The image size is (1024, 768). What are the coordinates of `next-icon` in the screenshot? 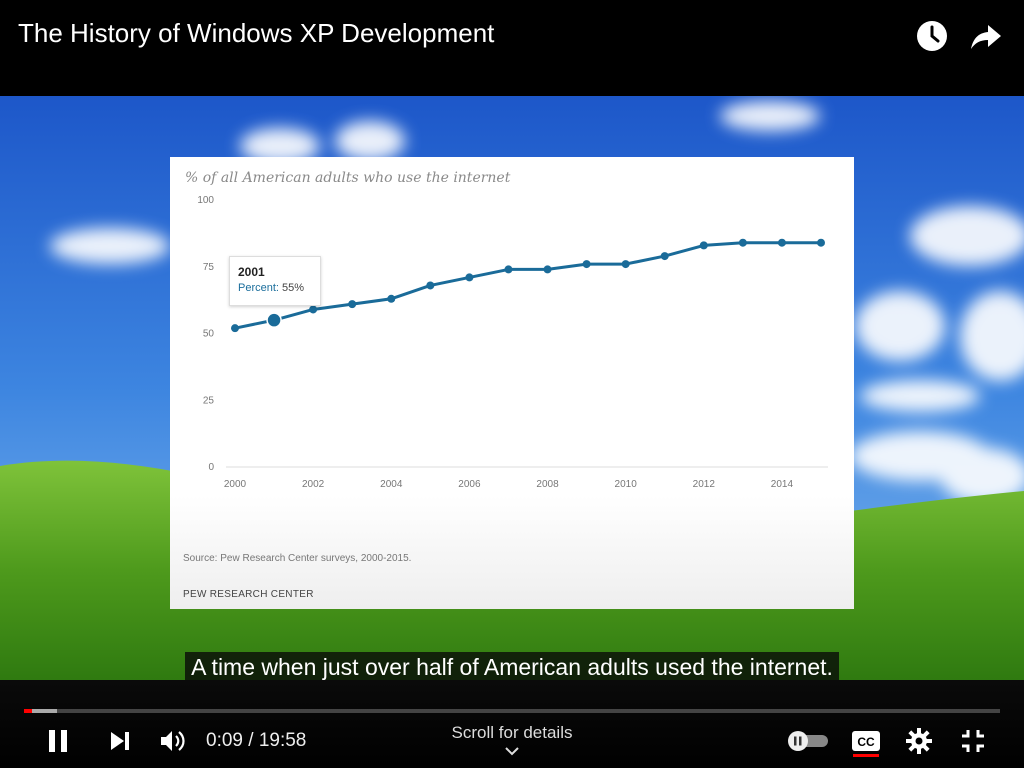 It's located at (120, 741).